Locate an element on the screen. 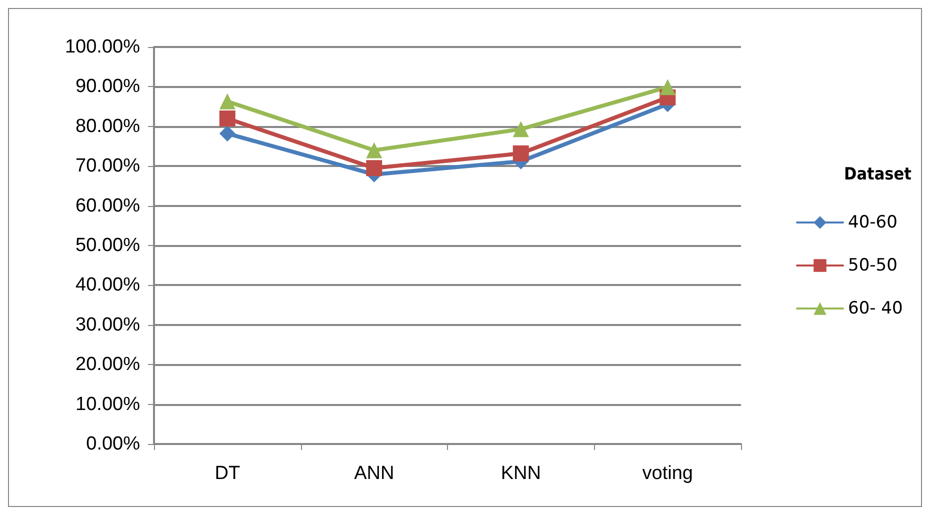  y-tick-label: 100.00% is located at coordinates (102, 47).